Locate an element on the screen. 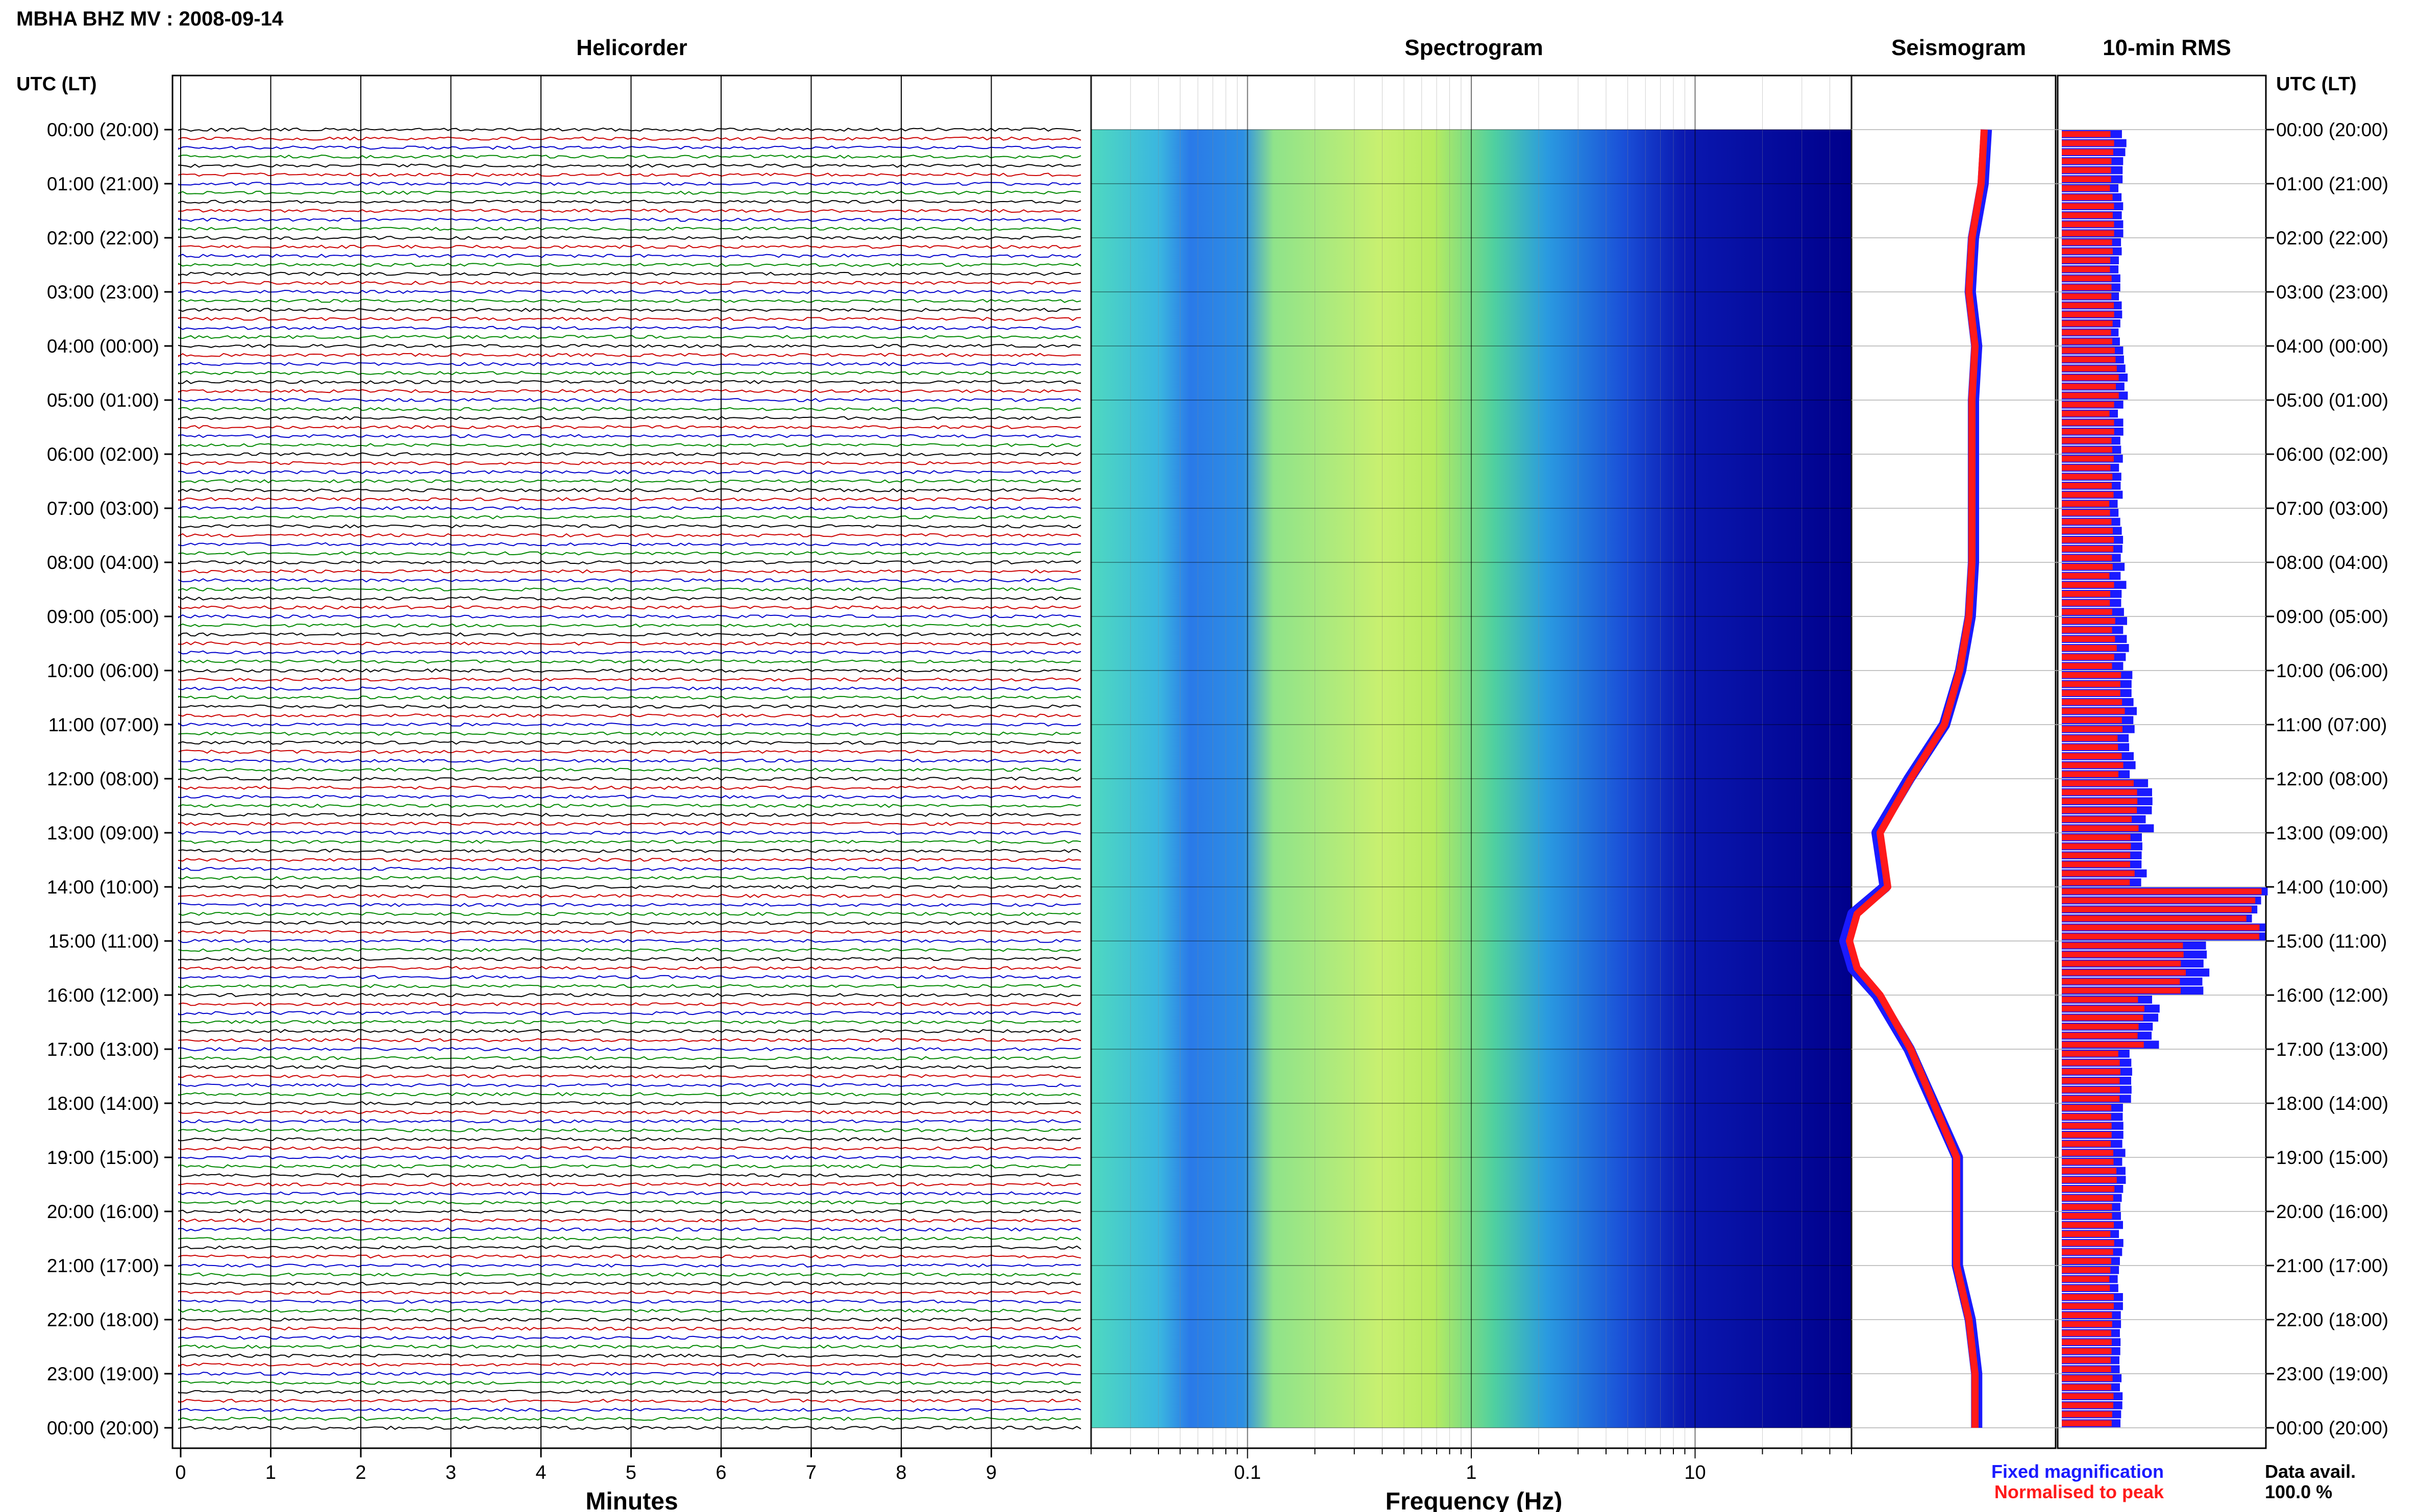 Image resolution: width=2419 pixels, height=1512 pixels. legend-normalised-to-peak: Normalised to peak is located at coordinates (2079, 1491).